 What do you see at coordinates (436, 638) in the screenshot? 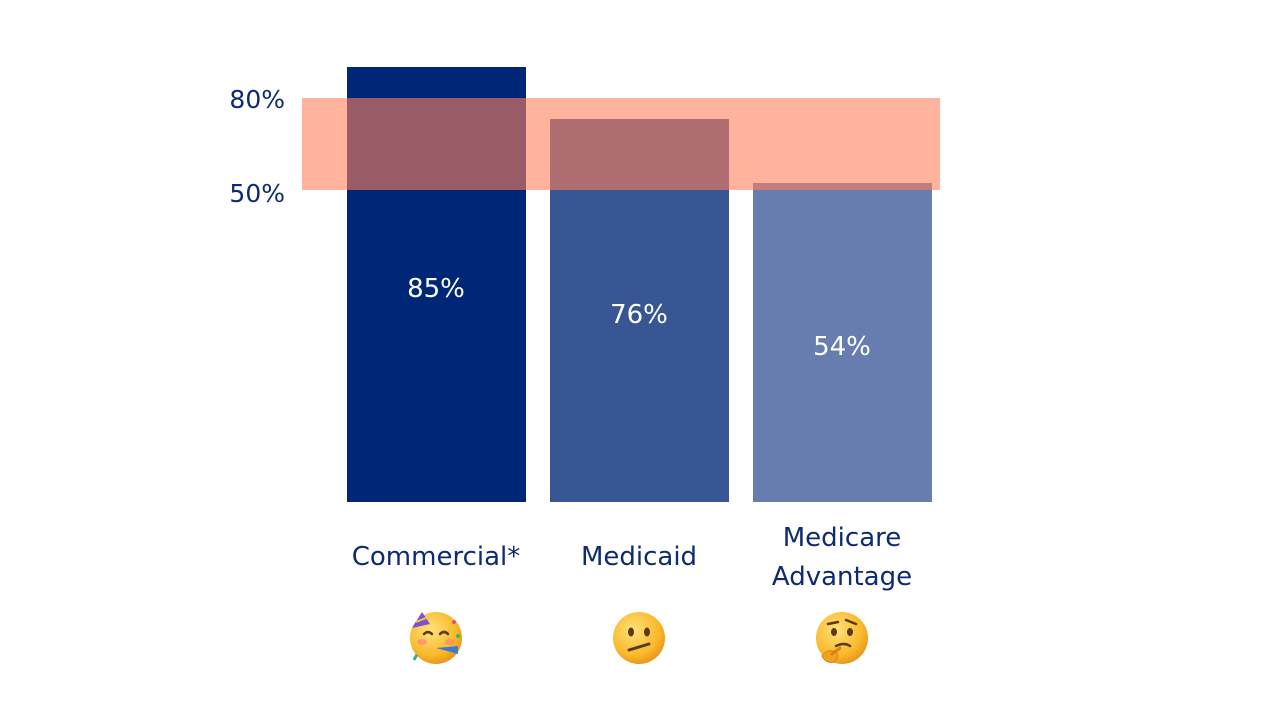
I see `partying-face-emoji` at bounding box center [436, 638].